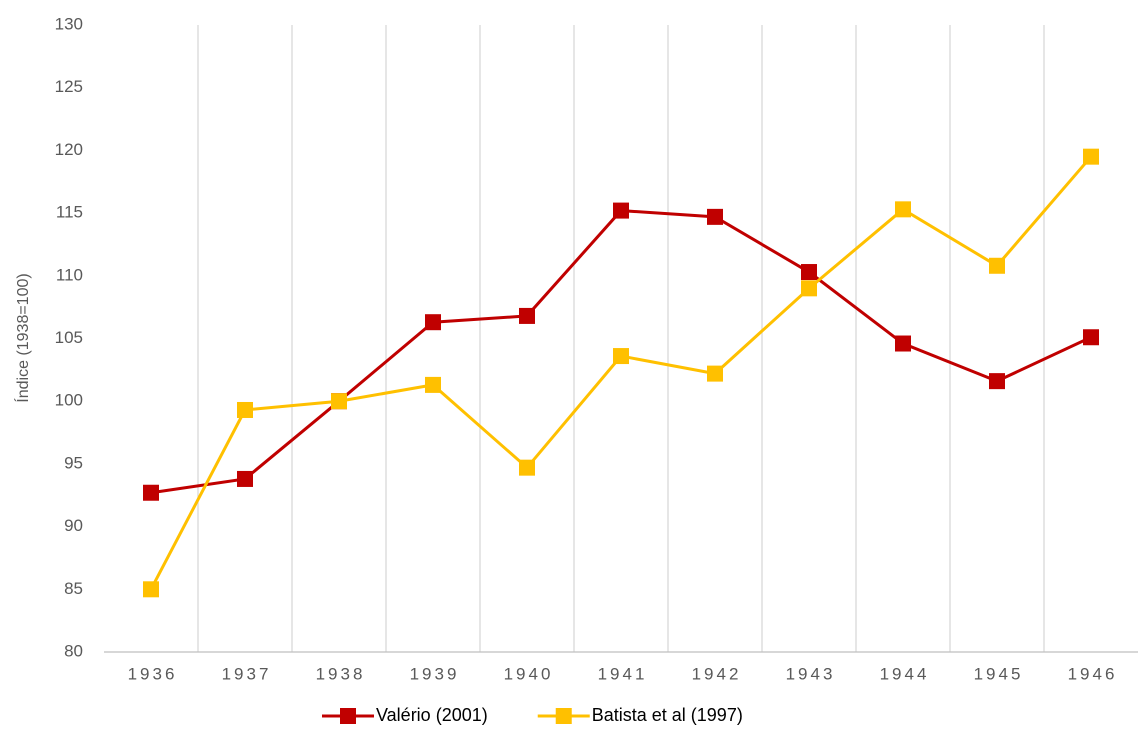 This screenshot has width=1140, height=738. Describe the element at coordinates (1093, 673) in the screenshot. I see `x-tick-label: 1946` at that location.